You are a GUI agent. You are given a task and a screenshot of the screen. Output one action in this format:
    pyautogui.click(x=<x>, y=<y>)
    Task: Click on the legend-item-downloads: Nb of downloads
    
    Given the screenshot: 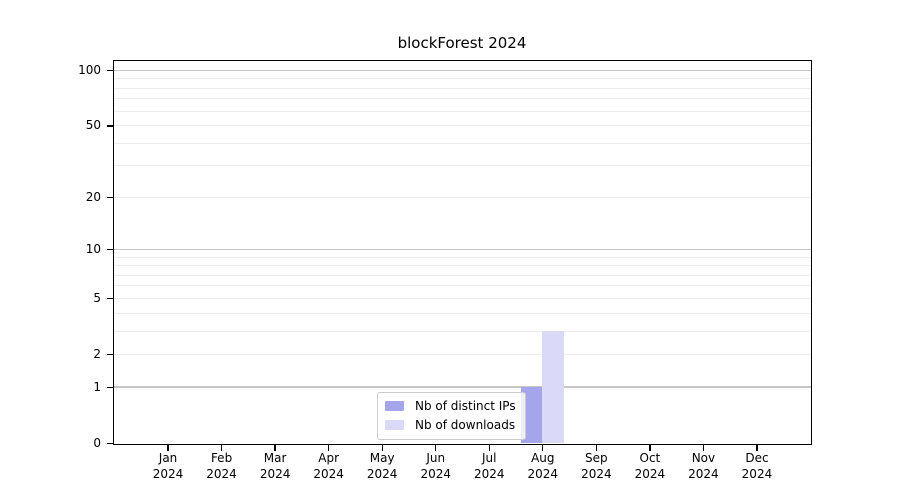 What is the action you would take?
    pyautogui.click(x=450, y=425)
    